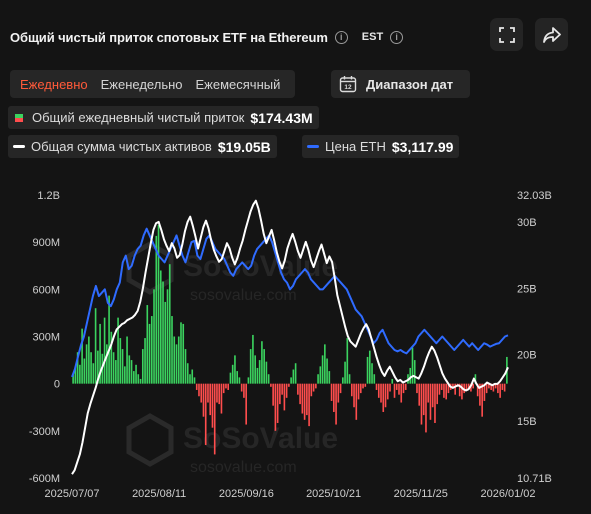 The image size is (591, 514). Describe the element at coordinates (527, 356) in the screenshot. I see `right-axis-tick: 20B` at that location.